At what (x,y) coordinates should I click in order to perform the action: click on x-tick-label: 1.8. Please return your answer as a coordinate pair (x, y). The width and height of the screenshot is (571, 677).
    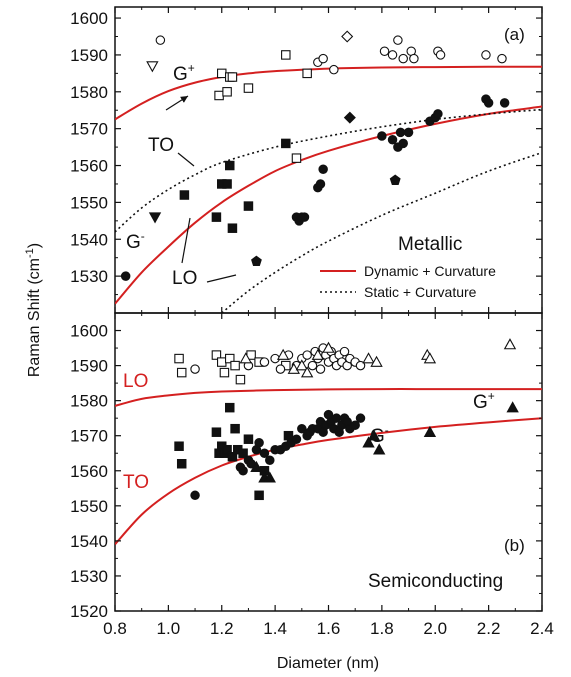
    Looking at the image, I should click on (382, 628).